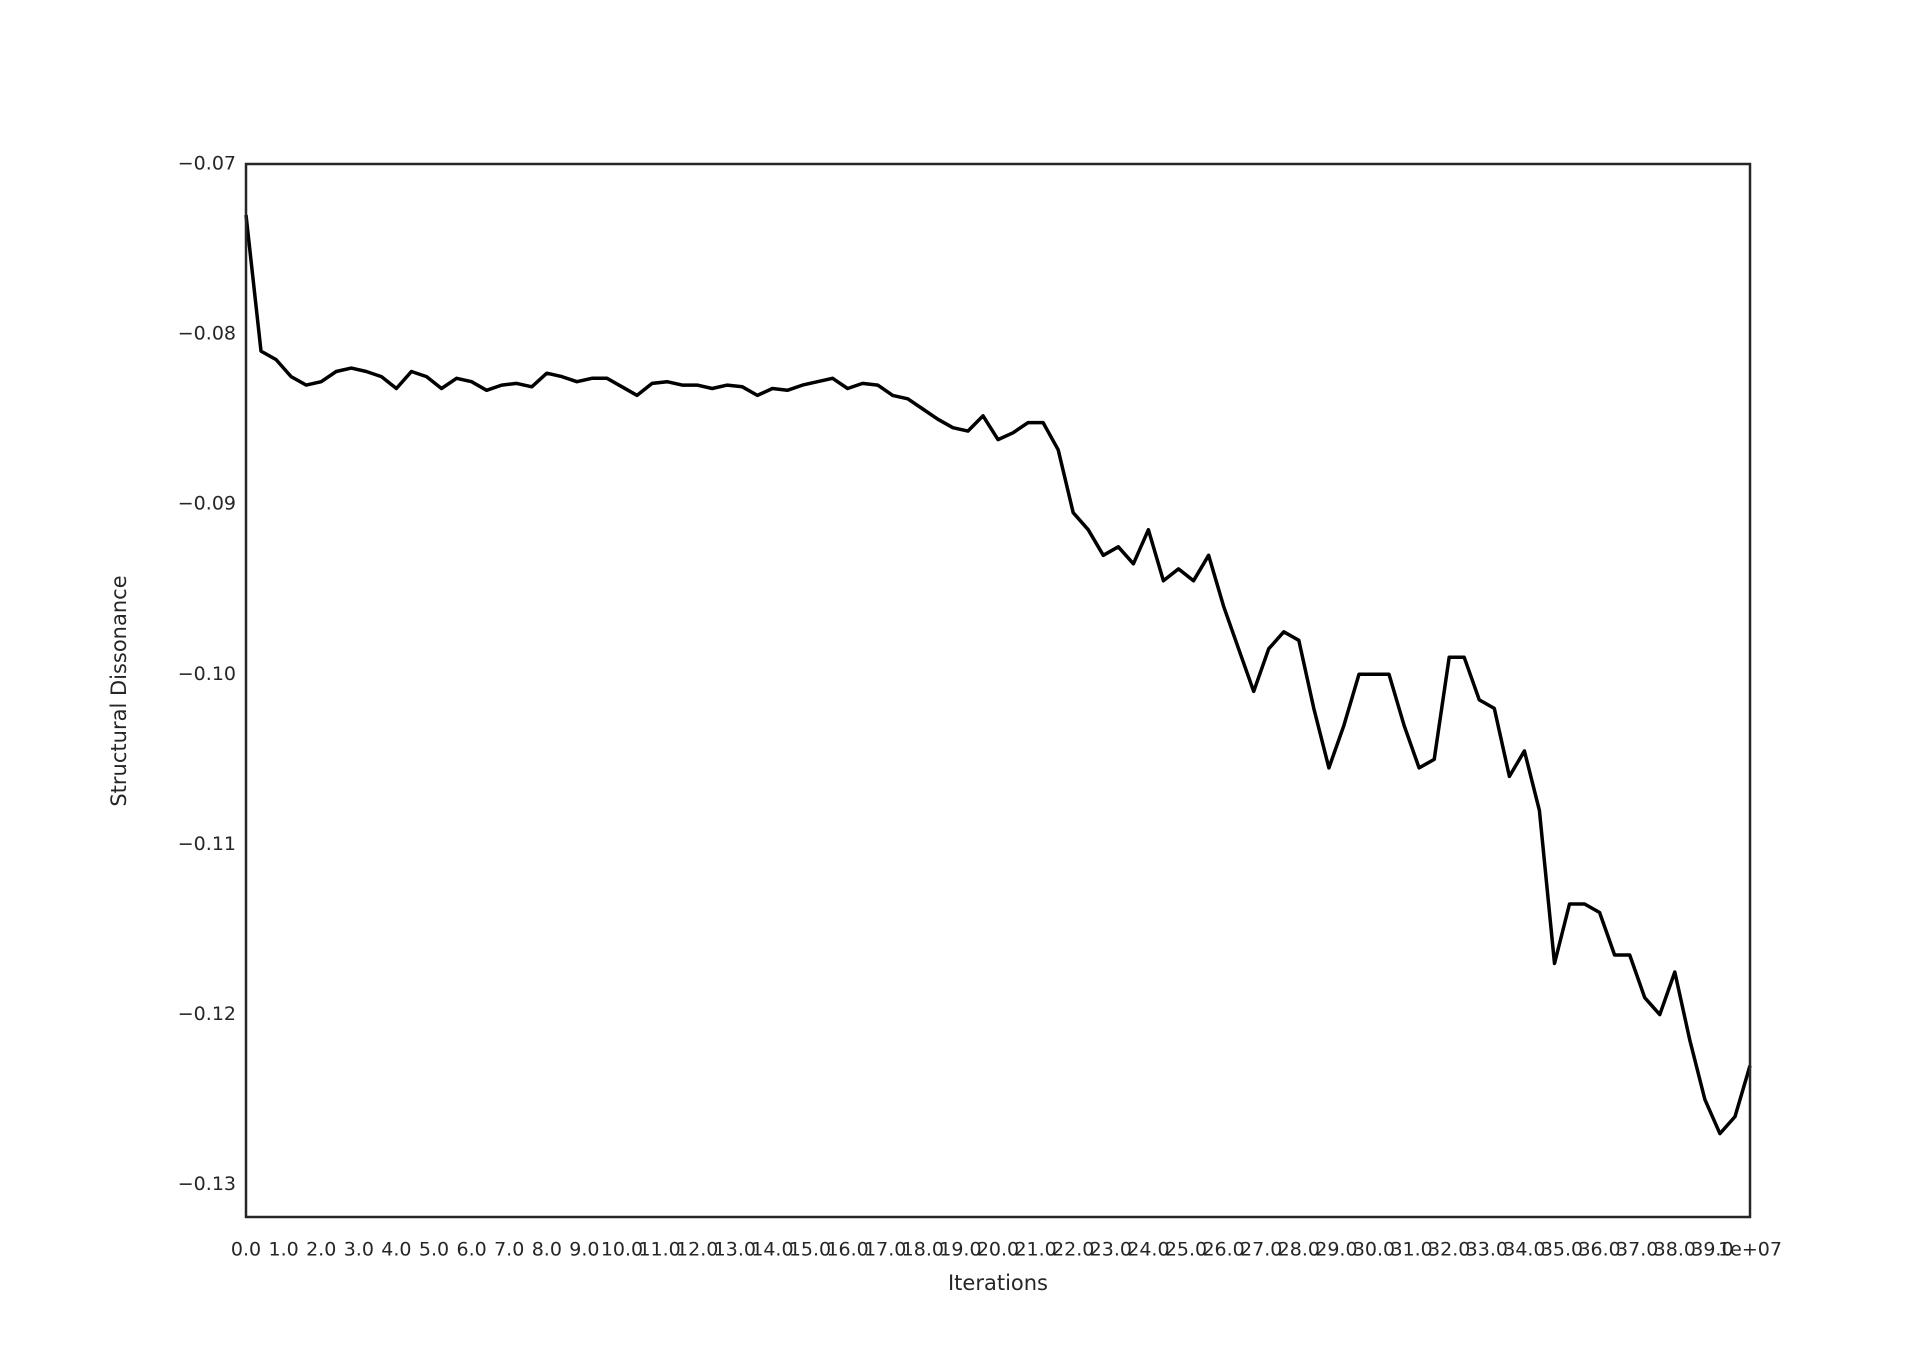 The width and height of the screenshot is (1920, 1351). I want to click on x-tick-label: 1.0, so click(283, 1250).